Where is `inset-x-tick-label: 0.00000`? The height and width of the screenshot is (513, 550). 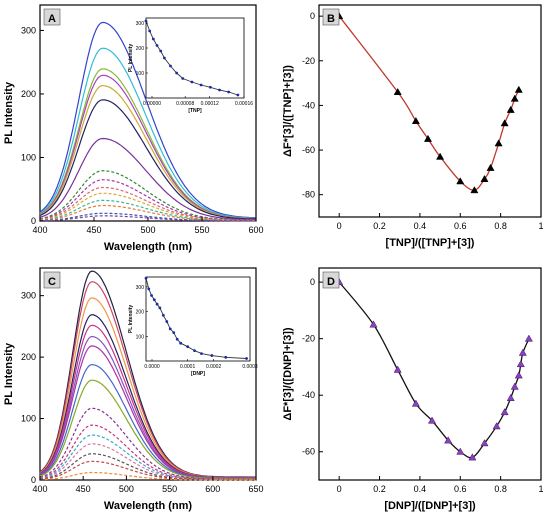 inset-x-tick-label: 0.00000 is located at coordinates (152, 104).